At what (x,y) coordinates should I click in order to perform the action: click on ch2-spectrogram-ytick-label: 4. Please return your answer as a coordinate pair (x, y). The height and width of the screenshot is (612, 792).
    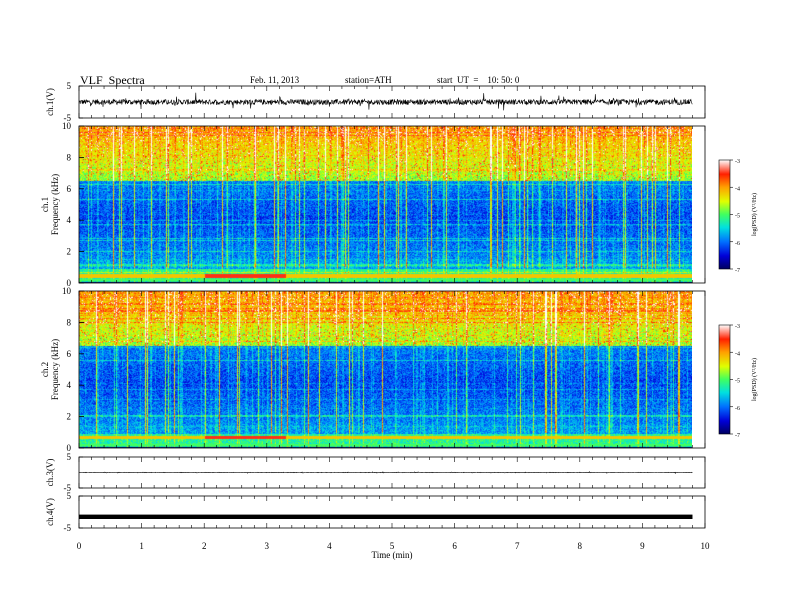
    Looking at the image, I should click on (69, 385).